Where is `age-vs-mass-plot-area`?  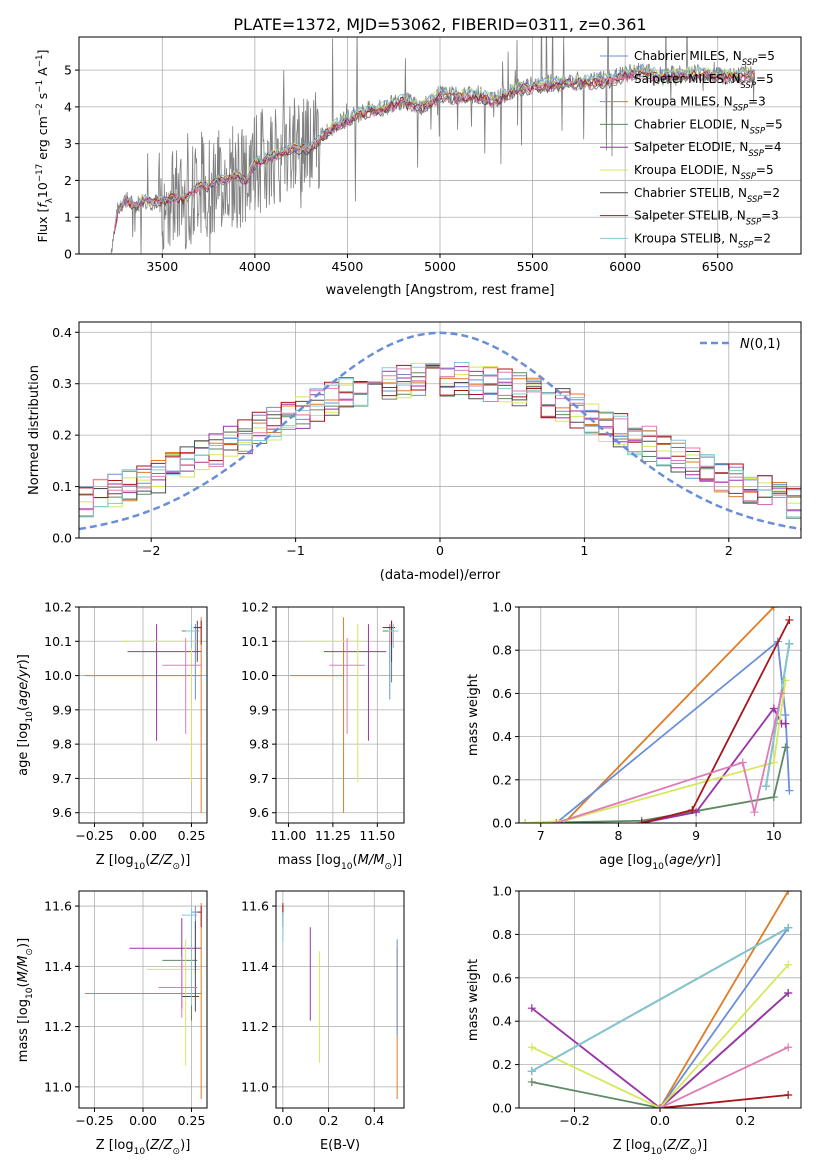
age-vs-mass-plot-area is located at coordinates (344, 715).